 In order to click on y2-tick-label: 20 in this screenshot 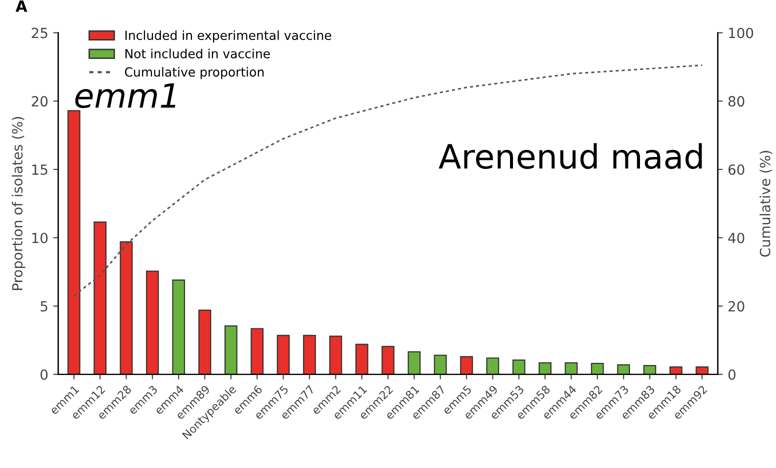, I will do `click(736, 306)`.